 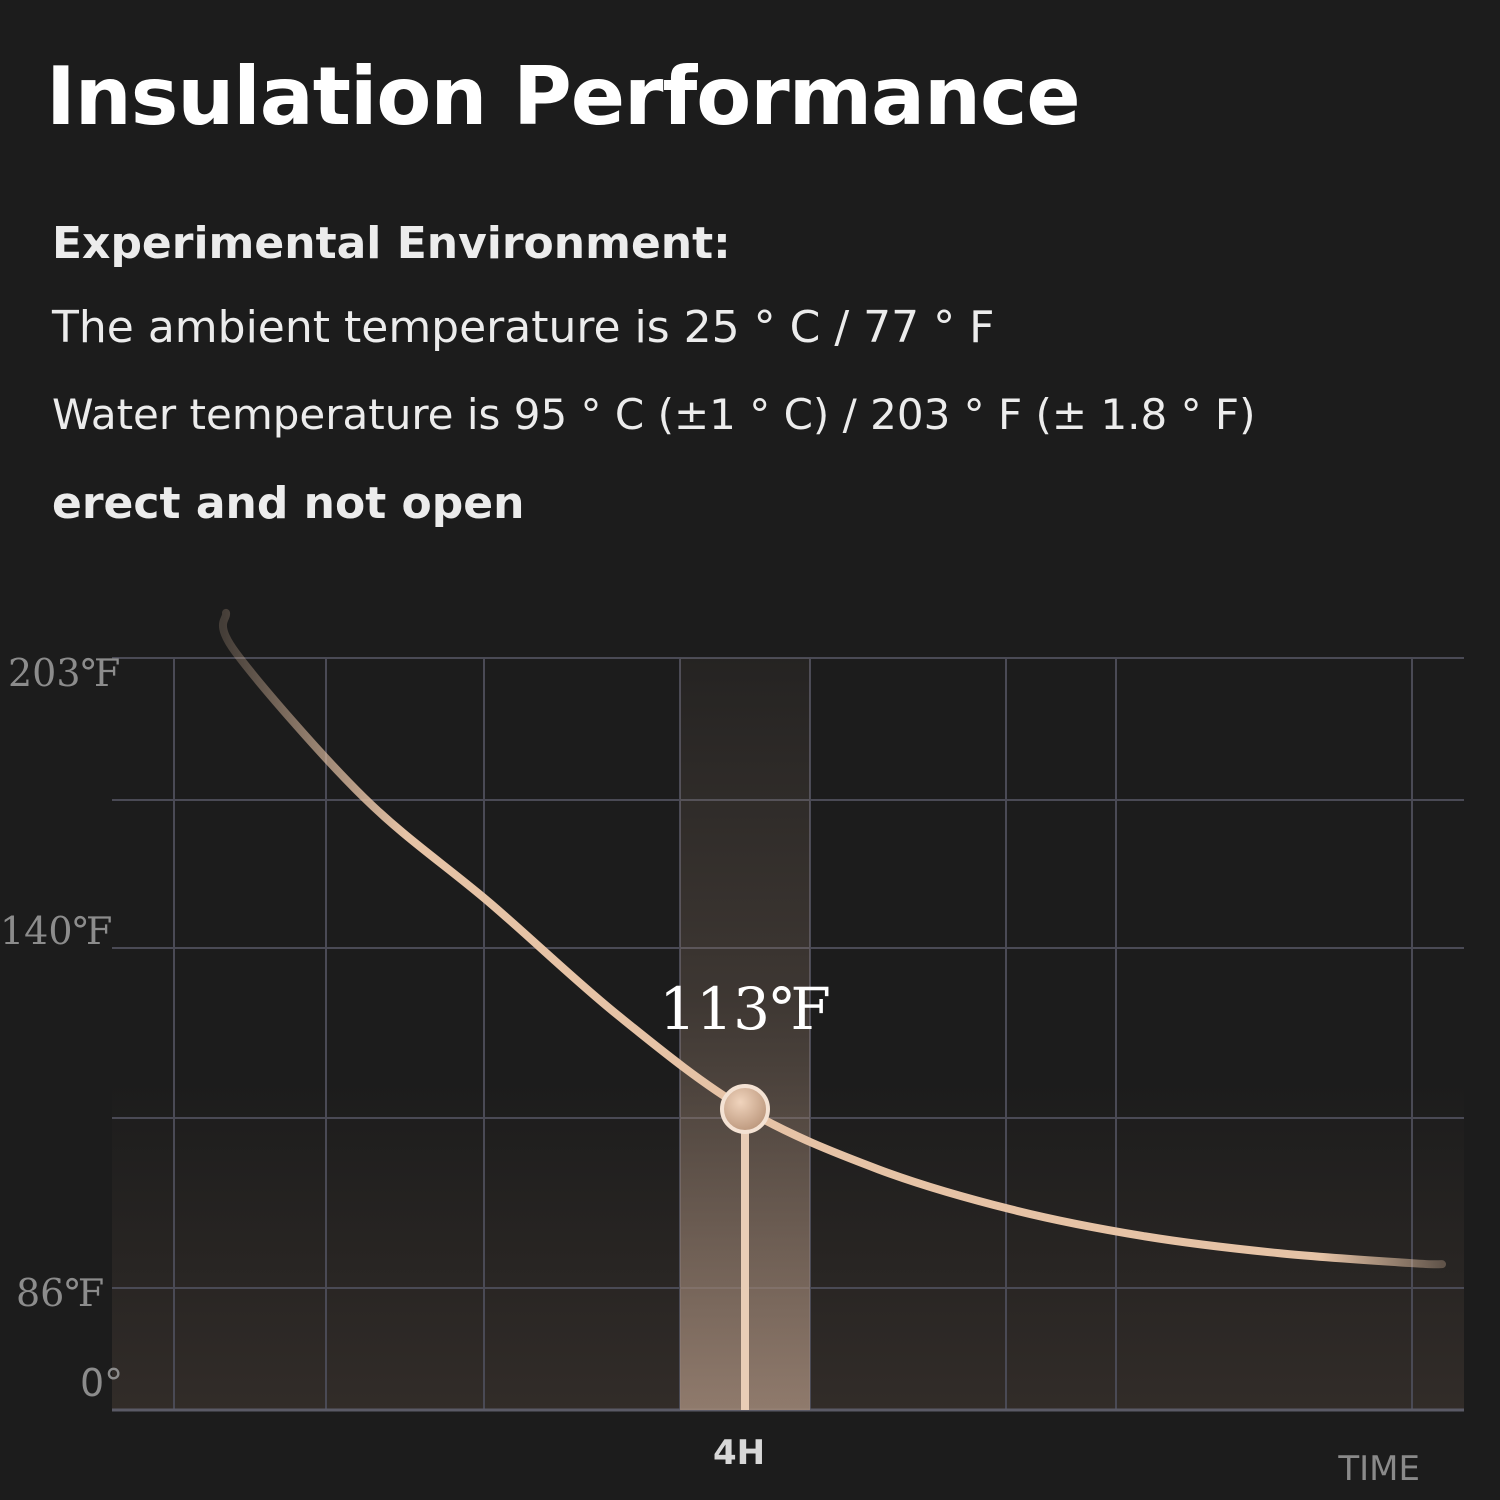 I want to click on highlight-marker, so click(x=745, y=1109).